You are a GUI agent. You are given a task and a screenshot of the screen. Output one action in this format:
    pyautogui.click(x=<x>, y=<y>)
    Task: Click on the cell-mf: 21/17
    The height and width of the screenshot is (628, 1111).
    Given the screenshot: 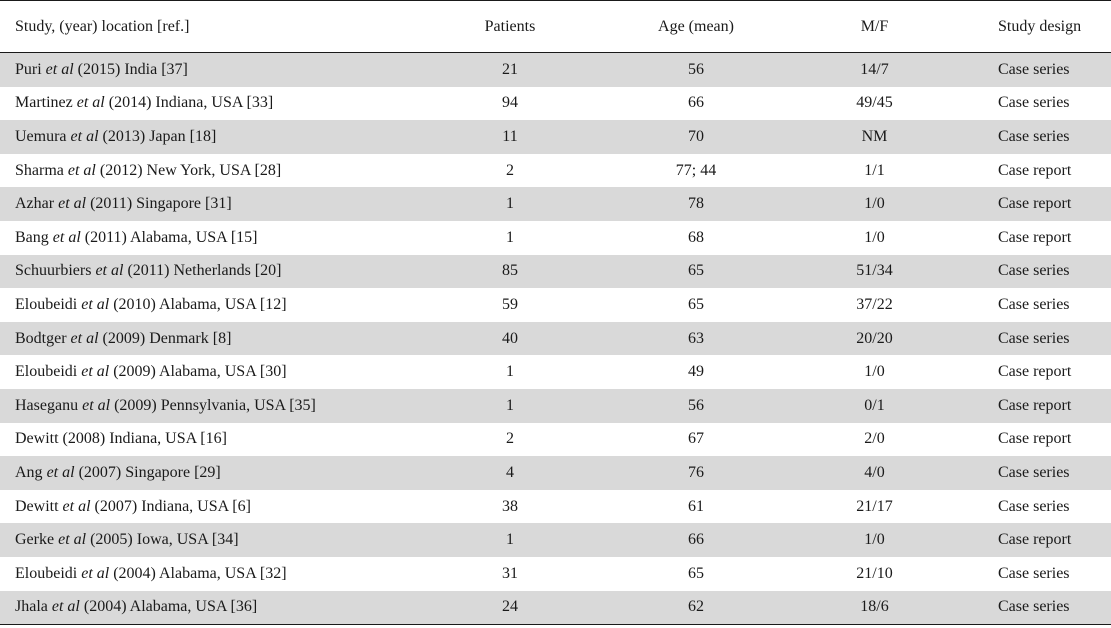 What is the action you would take?
    pyautogui.click(x=874, y=506)
    